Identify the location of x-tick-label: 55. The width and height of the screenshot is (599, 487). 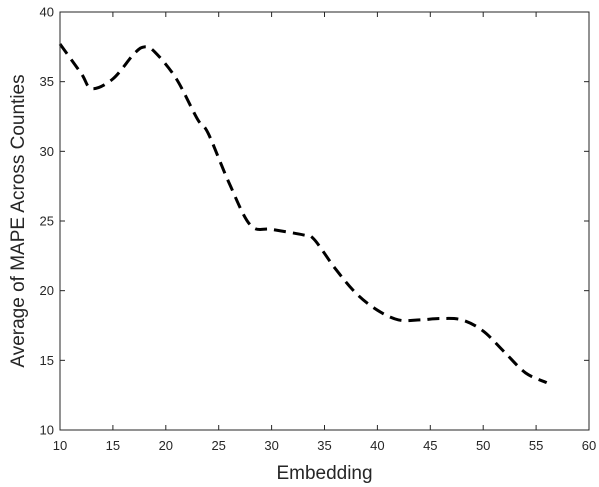
(536, 445).